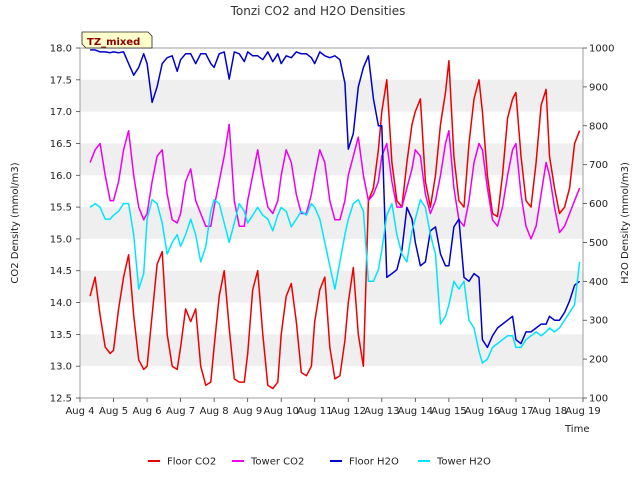 The width and height of the screenshot is (640, 480). I want to click on x-tick-label: Aug 5, so click(113, 411).